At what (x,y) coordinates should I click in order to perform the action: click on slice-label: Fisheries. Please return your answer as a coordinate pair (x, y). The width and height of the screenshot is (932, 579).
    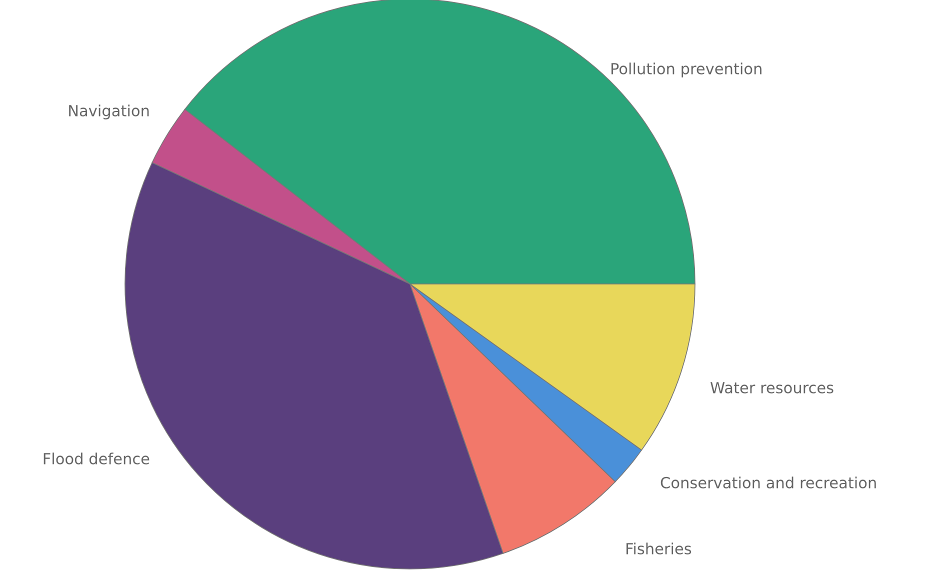
    Looking at the image, I should click on (659, 548).